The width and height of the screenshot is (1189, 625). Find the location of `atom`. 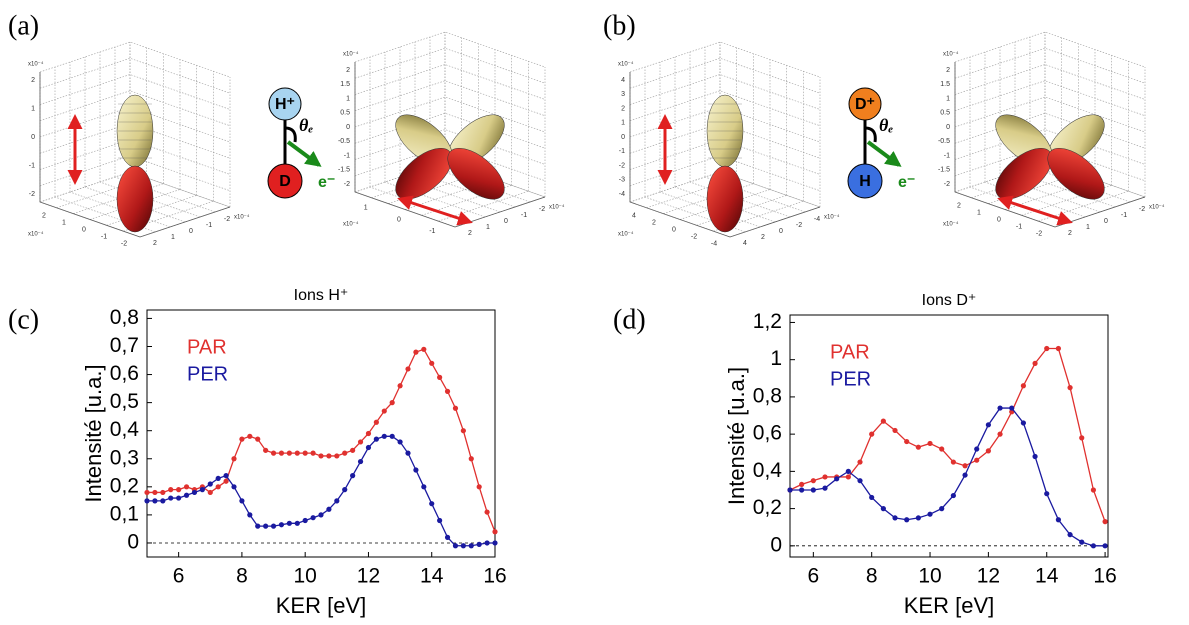

atom is located at coordinates (285, 181).